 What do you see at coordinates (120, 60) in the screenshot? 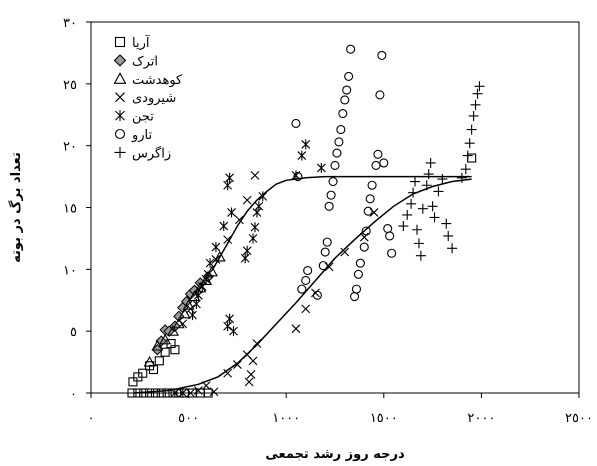
I see `legend-marker-diamond` at bounding box center [120, 60].